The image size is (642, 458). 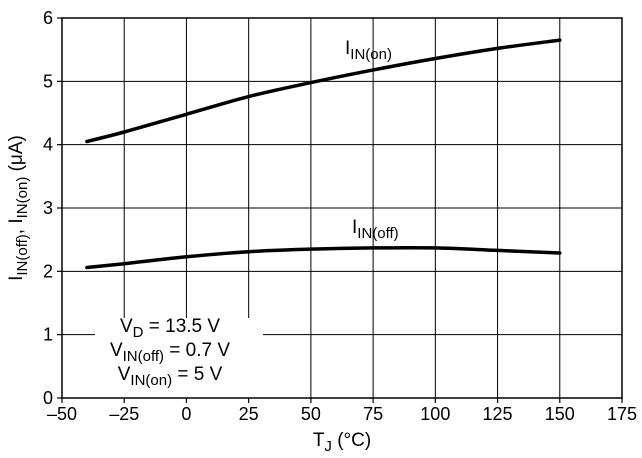 I want to click on x-axis-title: TJ (°C), so click(x=342, y=442).